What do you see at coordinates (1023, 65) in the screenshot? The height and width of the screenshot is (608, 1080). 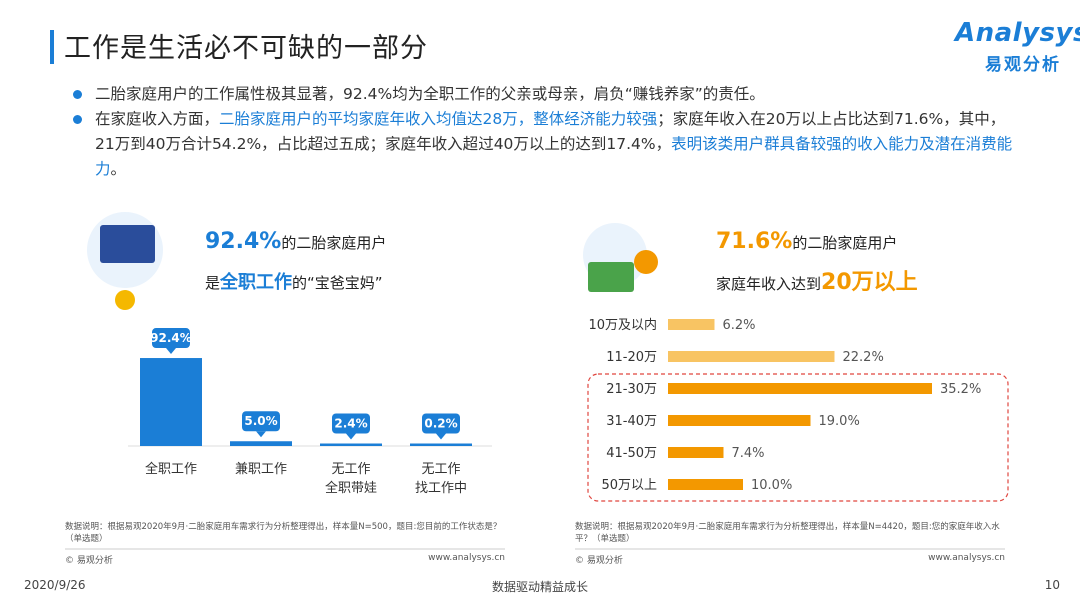 I see `logo-subtitle: 易观分析` at bounding box center [1023, 65].